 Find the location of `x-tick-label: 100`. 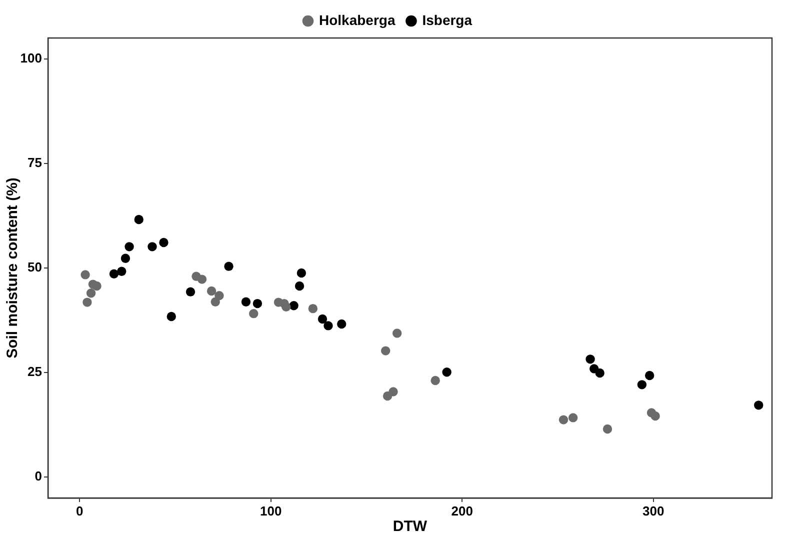

x-tick-label: 100 is located at coordinates (271, 510).